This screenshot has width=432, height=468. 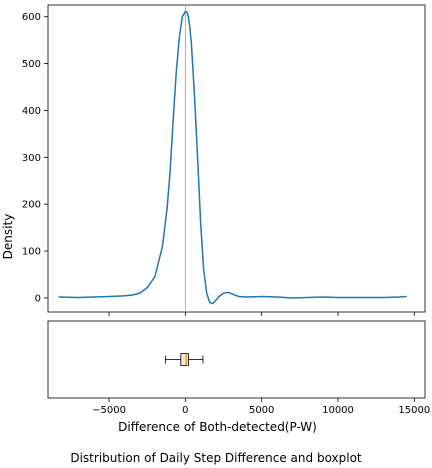 I want to click on y-tick-label: 300, so click(x=31, y=158).